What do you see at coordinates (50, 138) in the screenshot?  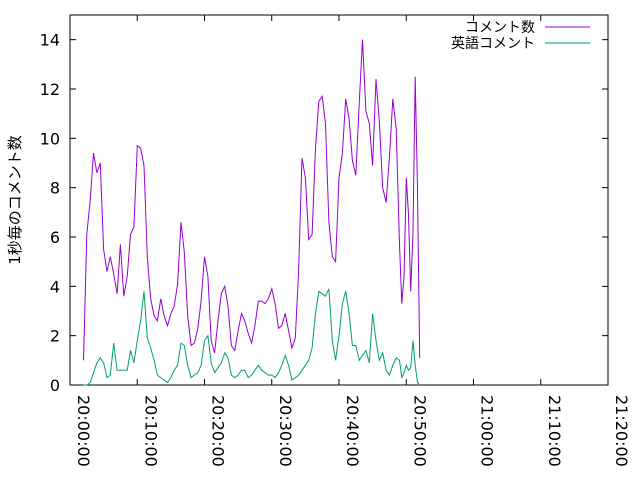 I see `y-tick-label: 10` at bounding box center [50, 138].